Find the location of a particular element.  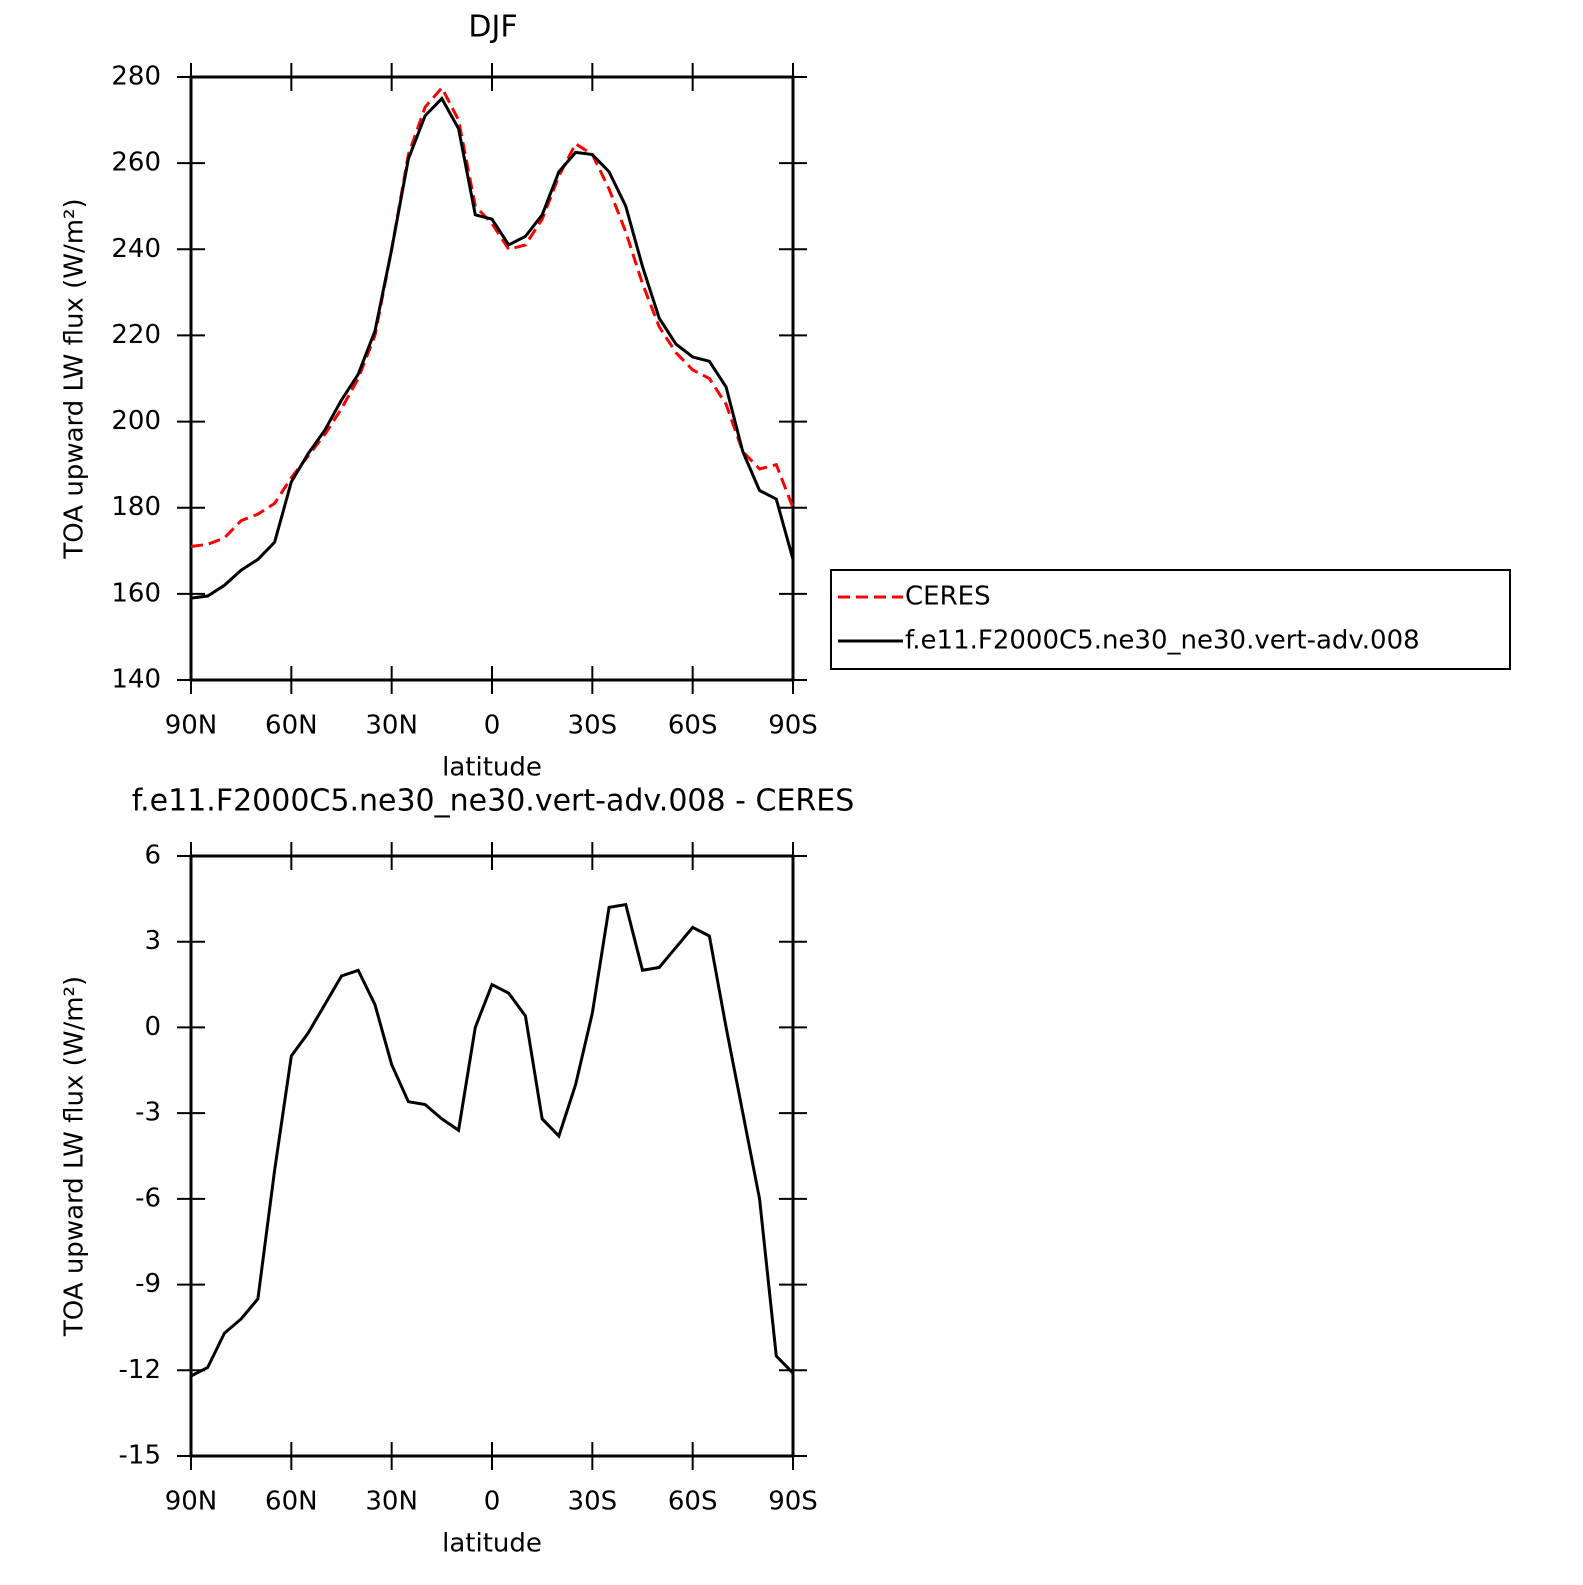

y-tick-label: 180 is located at coordinates (136, 507).